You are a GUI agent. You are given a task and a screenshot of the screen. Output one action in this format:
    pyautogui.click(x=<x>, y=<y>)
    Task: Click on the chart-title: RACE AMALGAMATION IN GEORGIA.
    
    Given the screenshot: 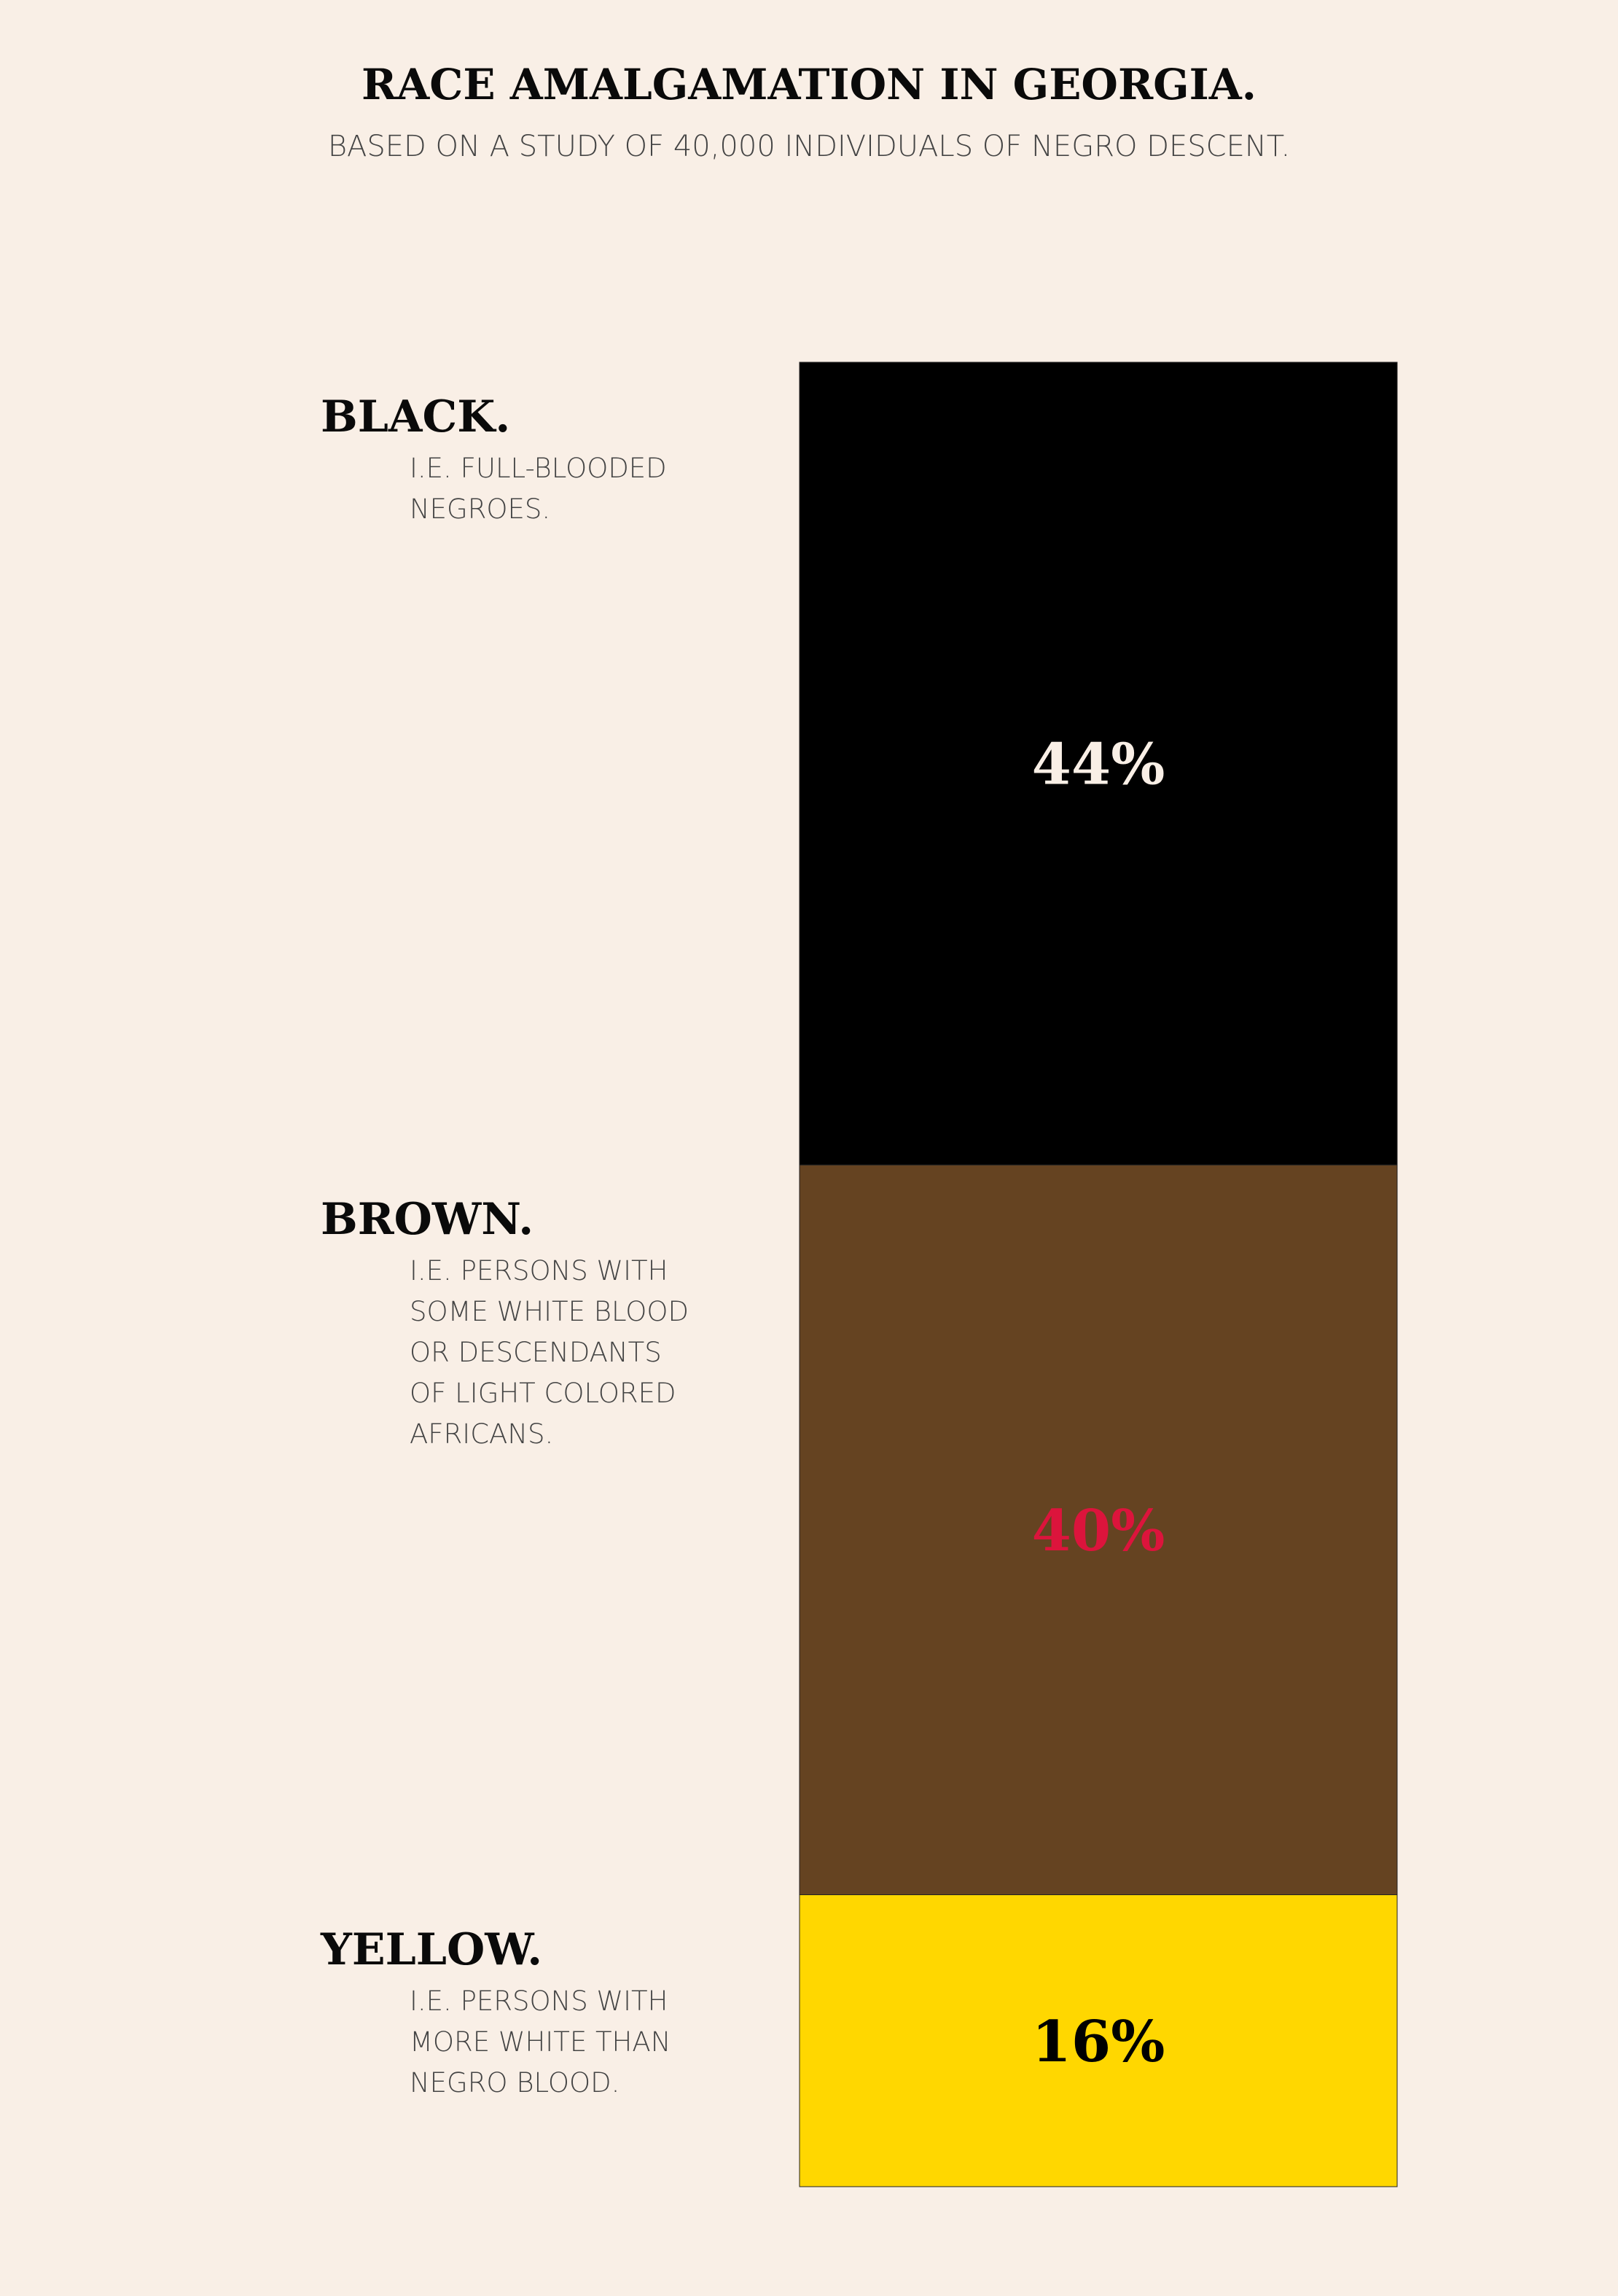 What is the action you would take?
    pyautogui.click(x=809, y=85)
    